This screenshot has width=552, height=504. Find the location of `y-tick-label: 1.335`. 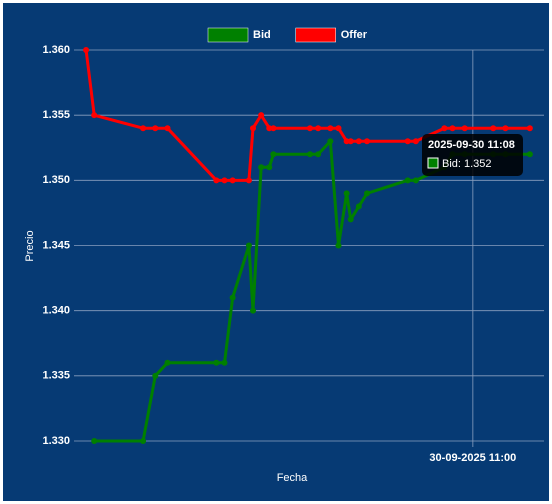

y-tick-label: 1.335 is located at coordinates (56, 376).